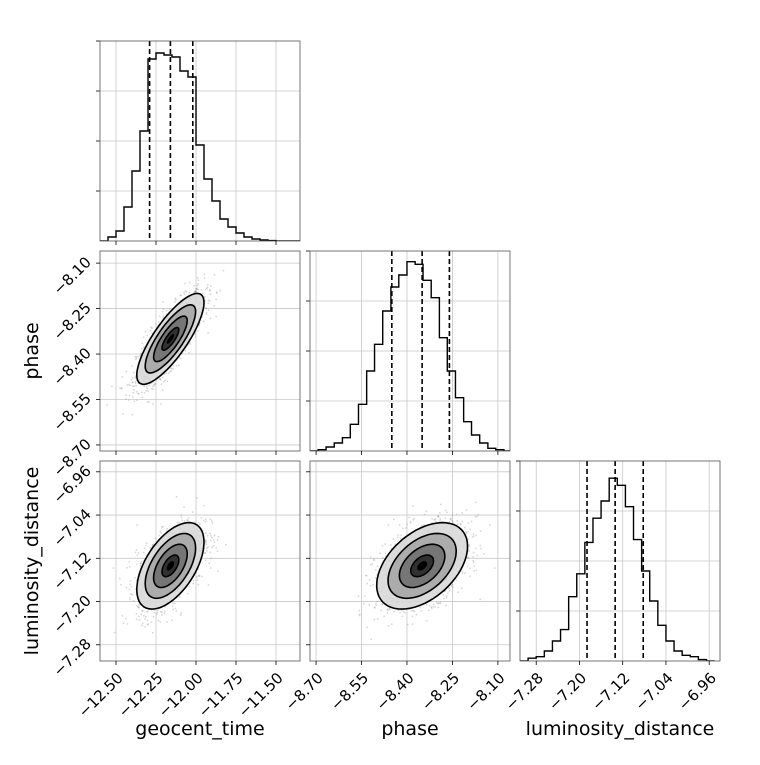  What do you see at coordinates (72, 412) in the screenshot?
I see `y-tick-label: −8.55` at bounding box center [72, 412].